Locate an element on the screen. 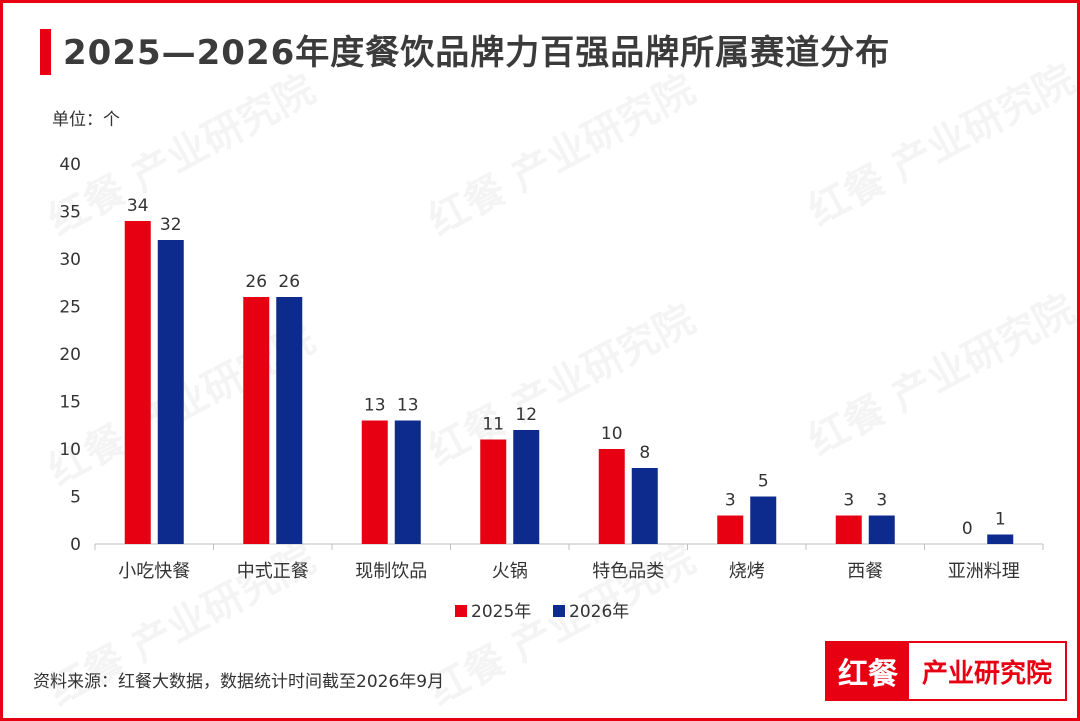 The width and height of the screenshot is (1080, 721). y-tick-label: 10 is located at coordinates (70, 450).